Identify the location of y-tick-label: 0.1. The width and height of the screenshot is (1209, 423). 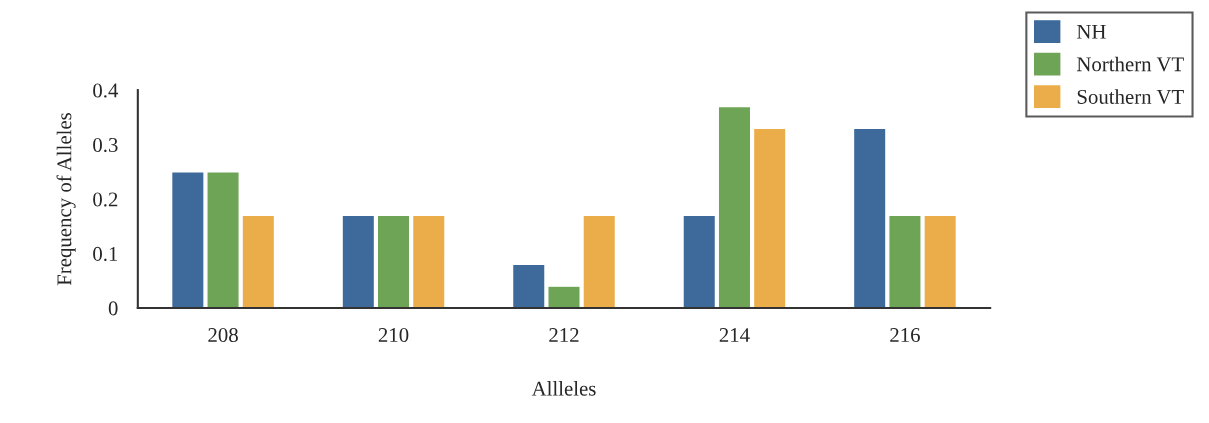
(105, 254).